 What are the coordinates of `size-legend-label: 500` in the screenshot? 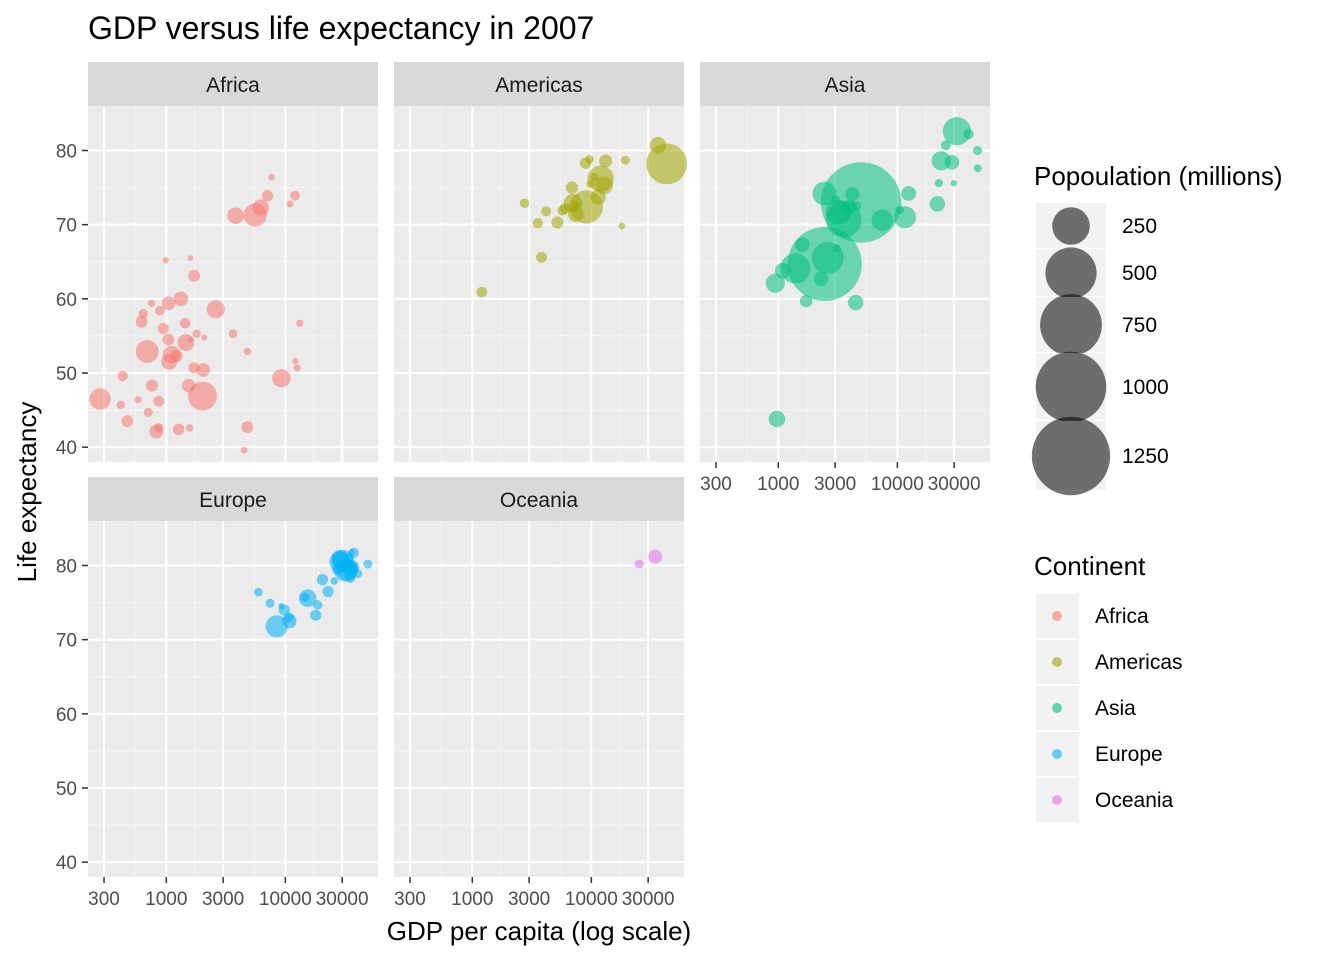 It's located at (1139, 273).